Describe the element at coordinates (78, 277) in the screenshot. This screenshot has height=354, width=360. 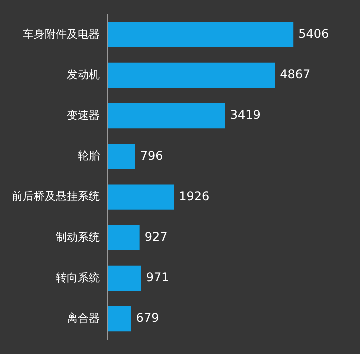
I see `y-tick-label: 转向系统` at that location.